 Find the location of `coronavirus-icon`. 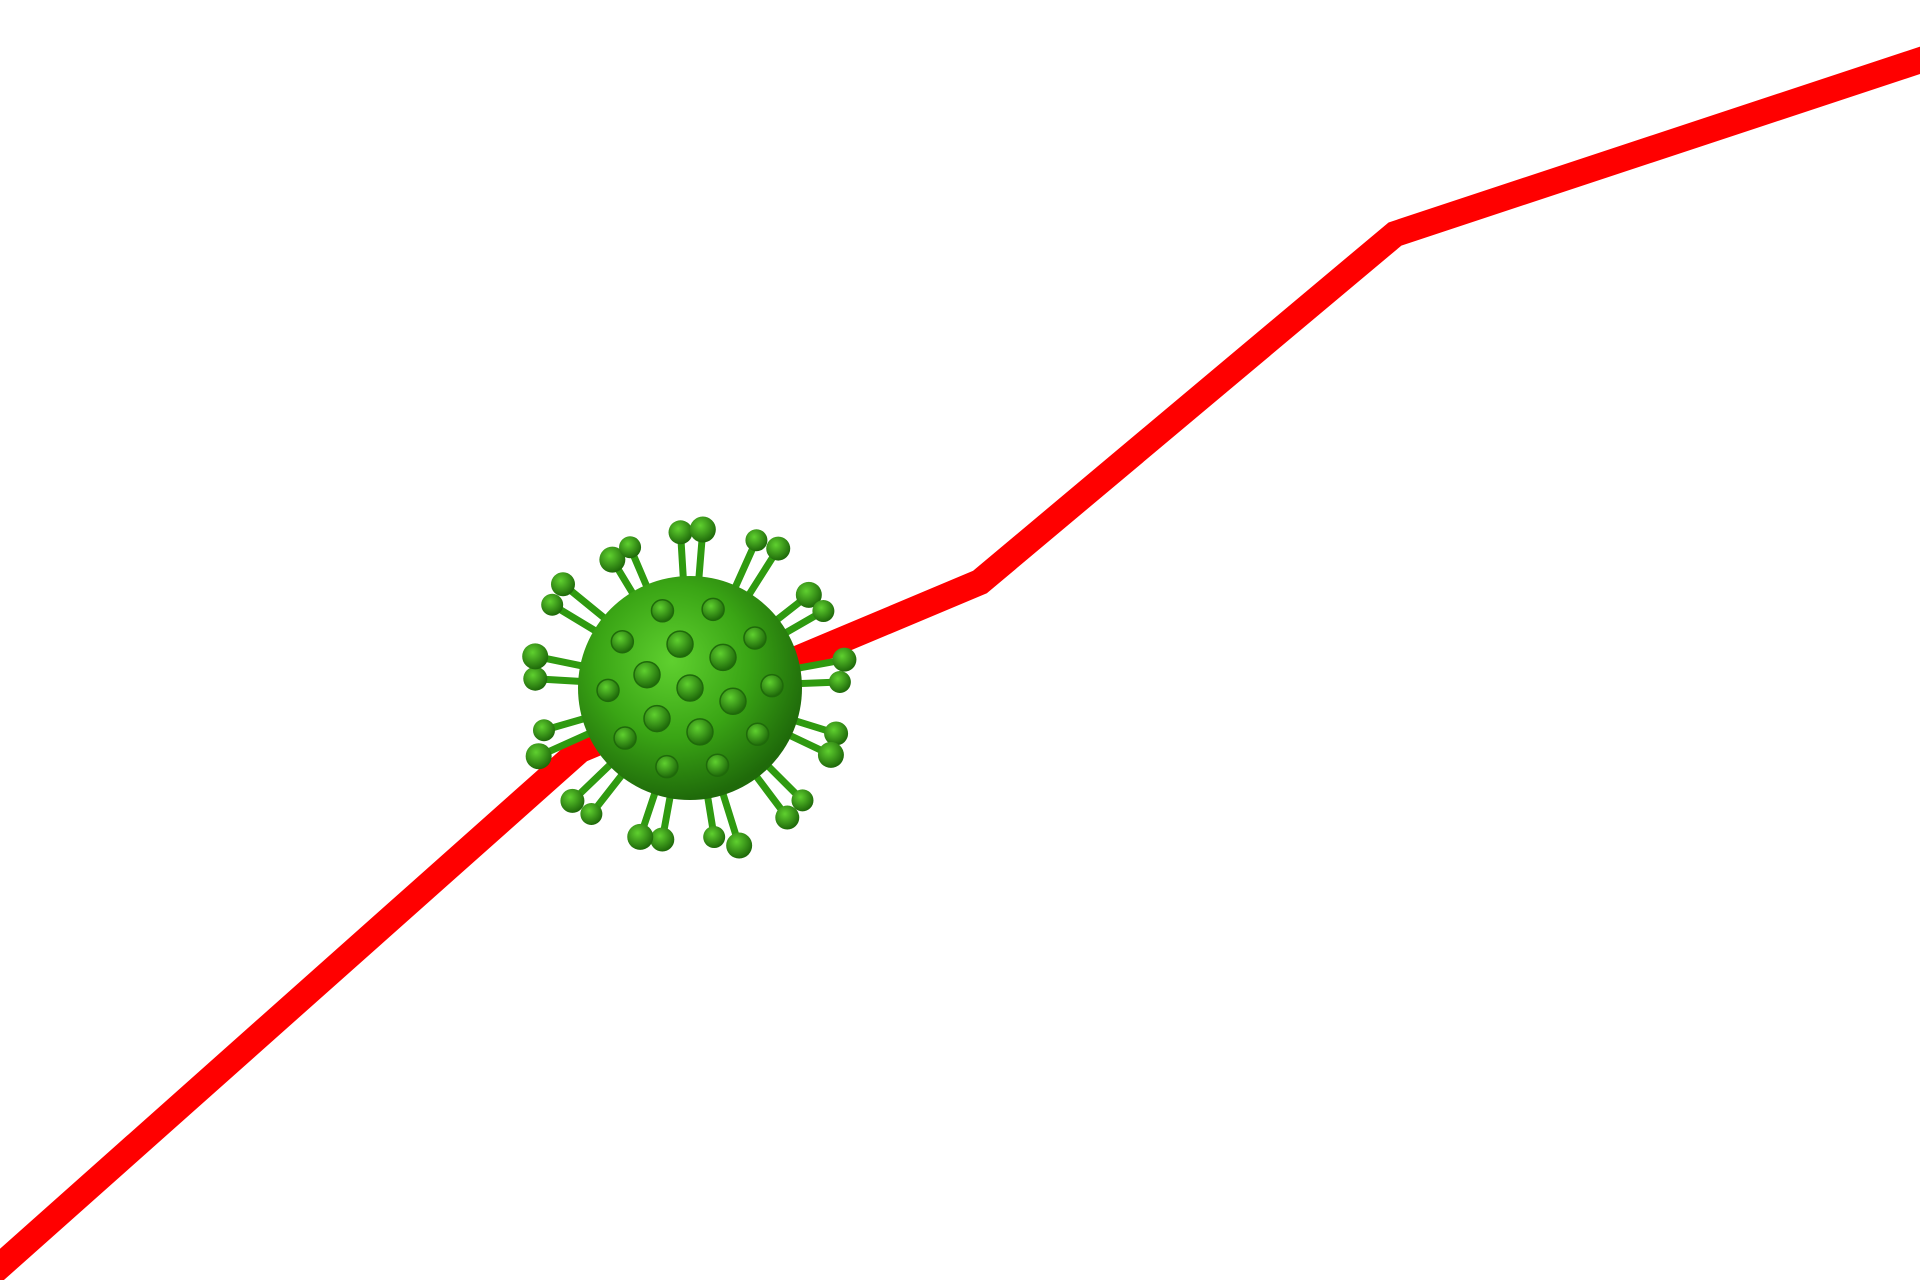

coronavirus-icon is located at coordinates (689, 687).